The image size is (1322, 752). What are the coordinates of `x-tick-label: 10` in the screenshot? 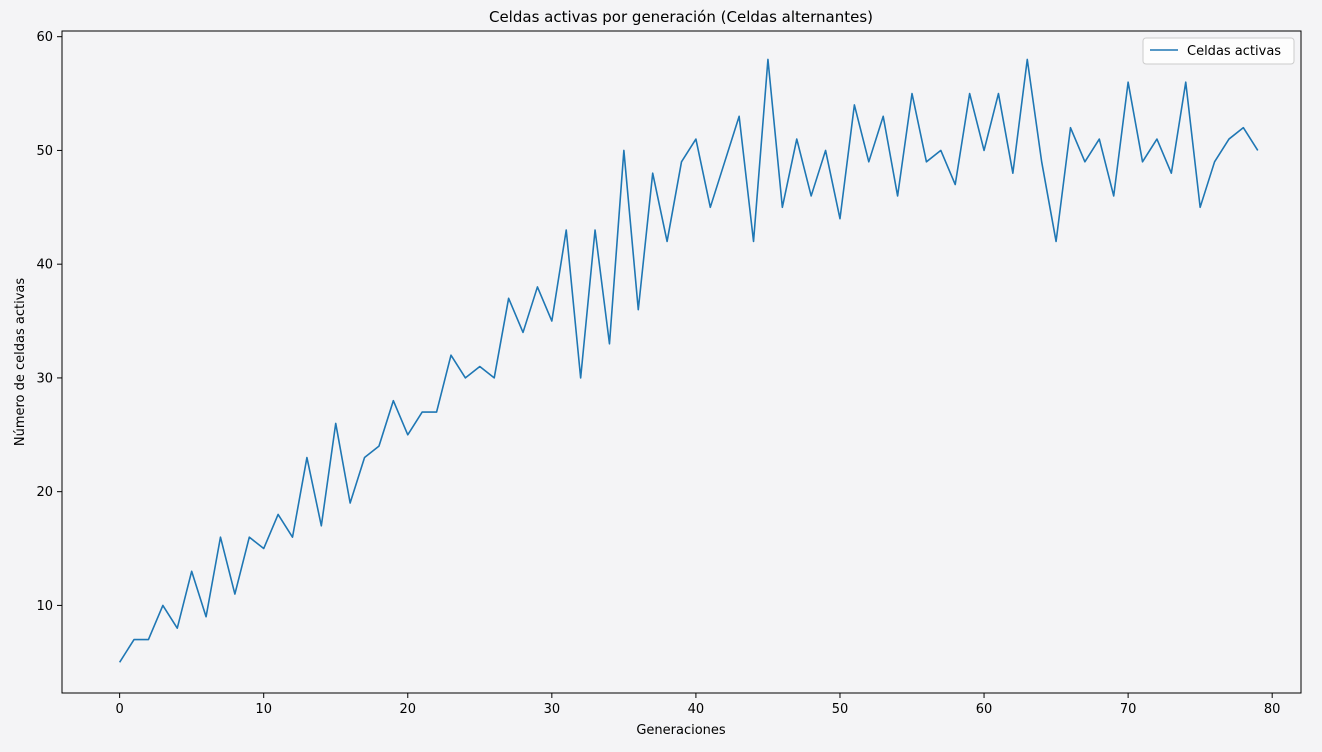 It's located at (263, 709).